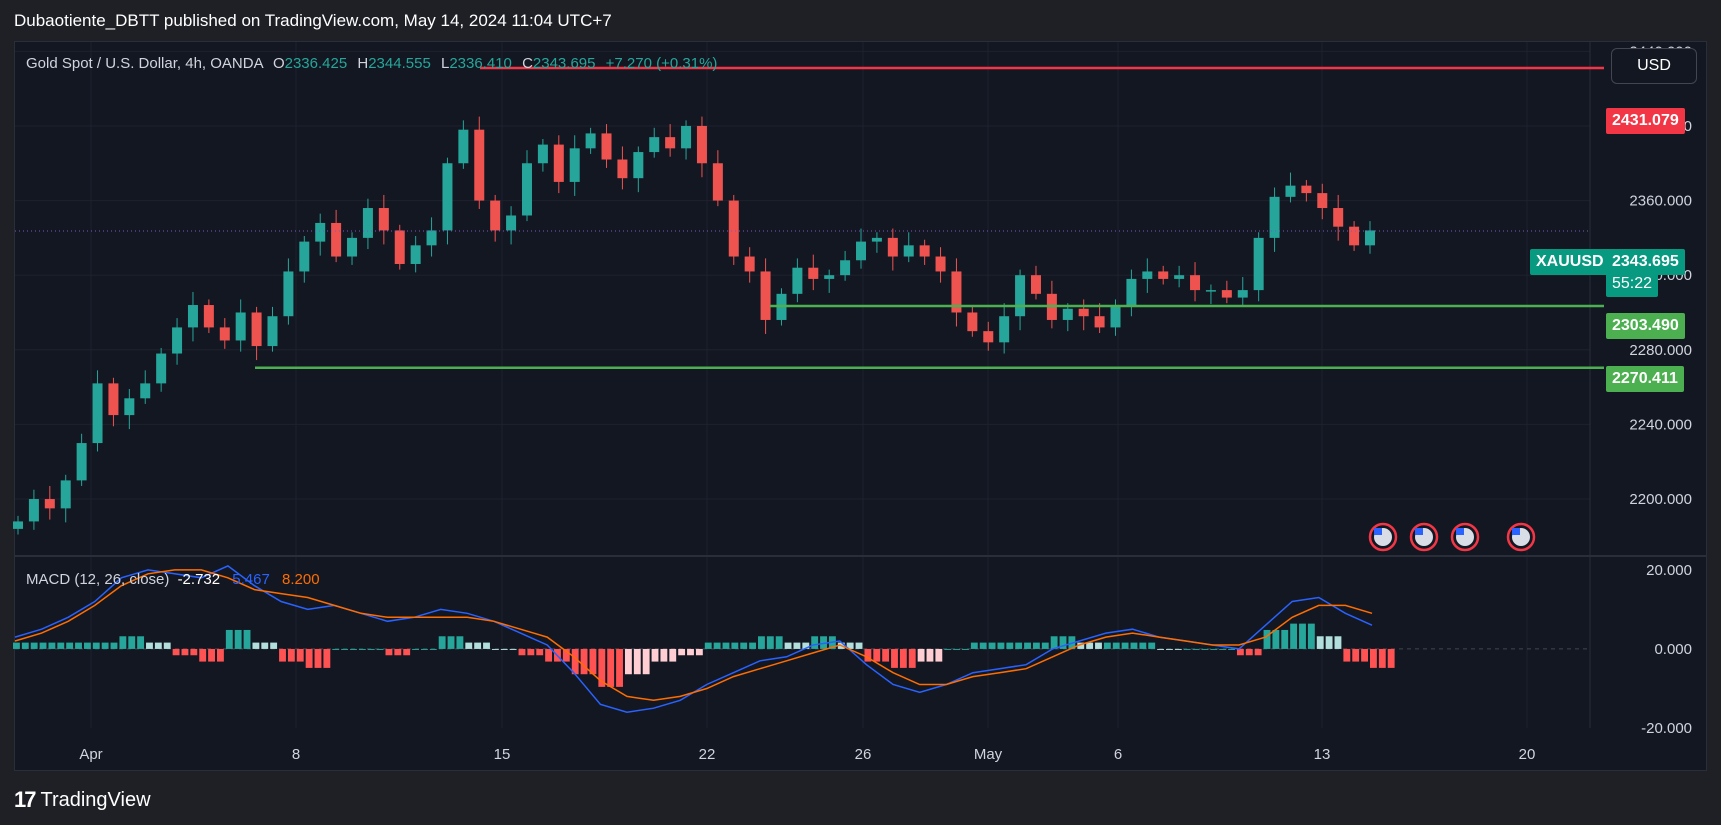  What do you see at coordinates (661, 63) in the screenshot?
I see `change-value: +7.270 (+0.31%)` at bounding box center [661, 63].